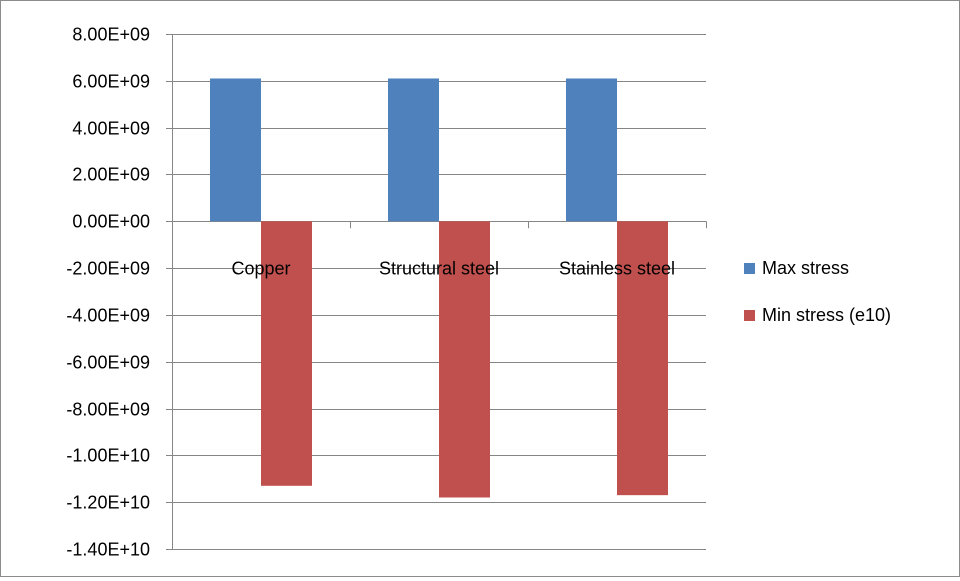 The width and height of the screenshot is (960, 581). What do you see at coordinates (235, 150) in the screenshot?
I see `bar-max-stress-copper` at bounding box center [235, 150].